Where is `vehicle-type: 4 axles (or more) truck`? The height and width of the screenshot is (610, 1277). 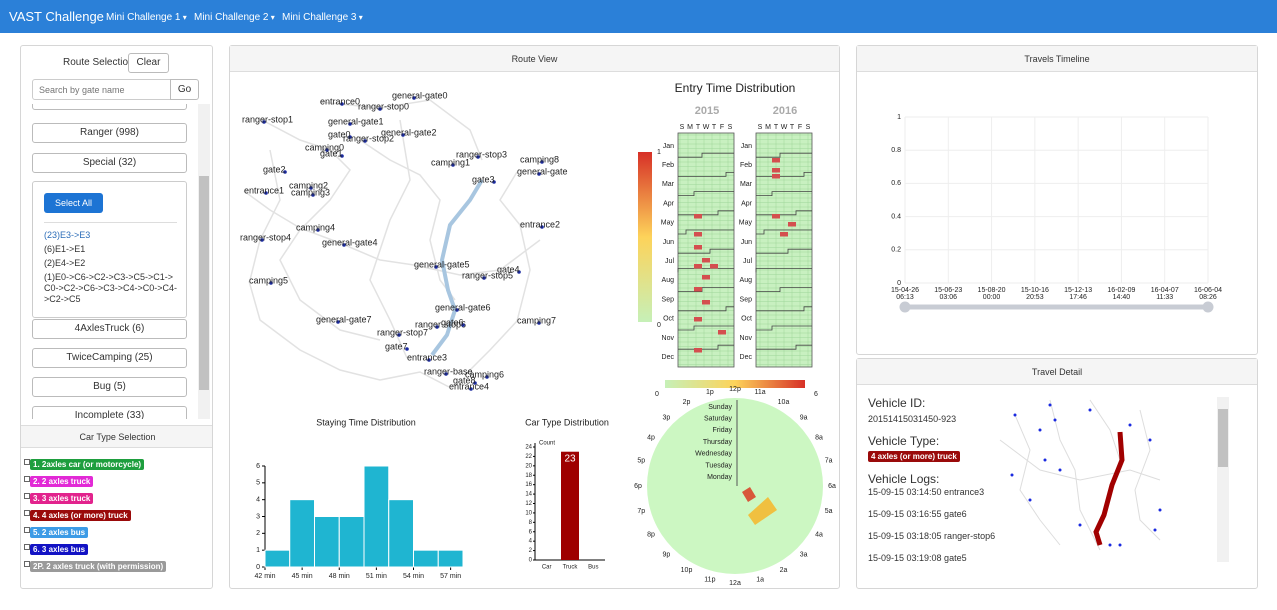 vehicle-type: 4 axles (or more) truck is located at coordinates (914, 456).